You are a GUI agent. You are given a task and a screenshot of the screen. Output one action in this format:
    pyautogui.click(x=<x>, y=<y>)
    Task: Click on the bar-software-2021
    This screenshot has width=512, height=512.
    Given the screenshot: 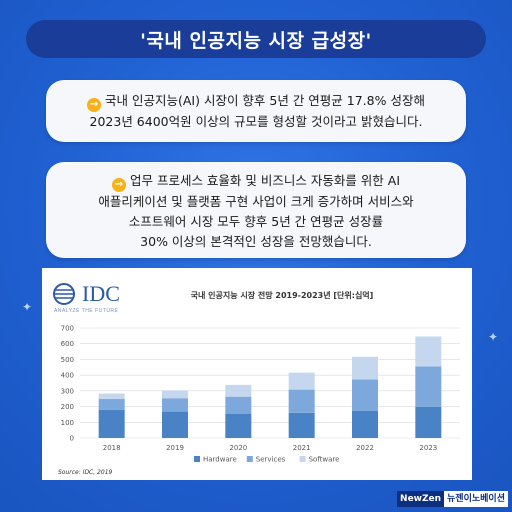 What is the action you would take?
    pyautogui.click(x=301, y=381)
    